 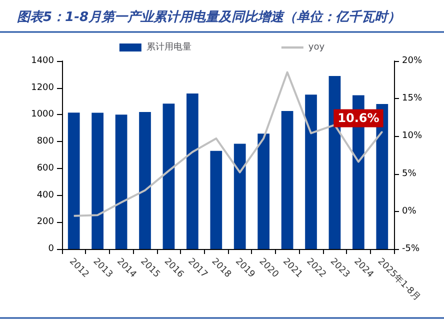 I want to click on y2-tick-label: 5%, so click(x=409, y=173).